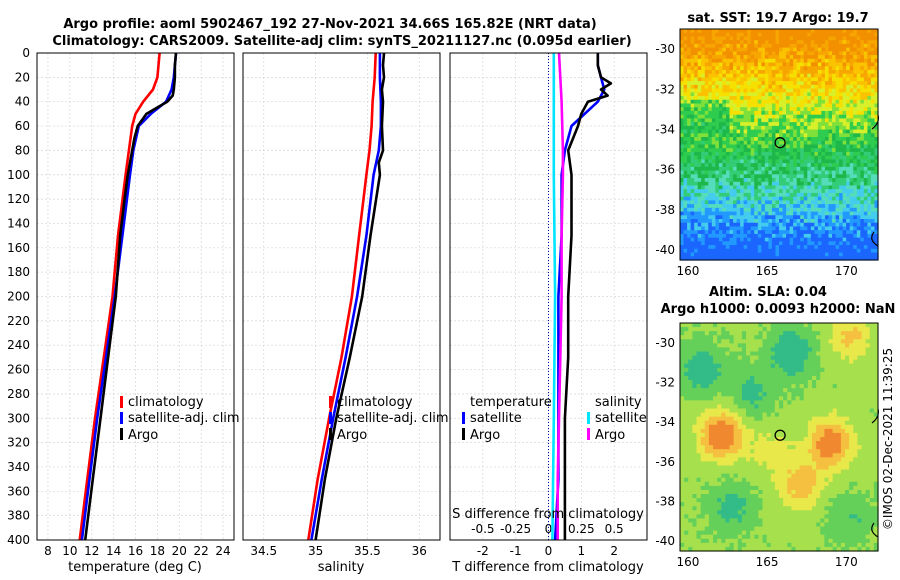  What do you see at coordinates (18, 223) in the screenshot?
I see `depth-tick-label: 140` at bounding box center [18, 223].